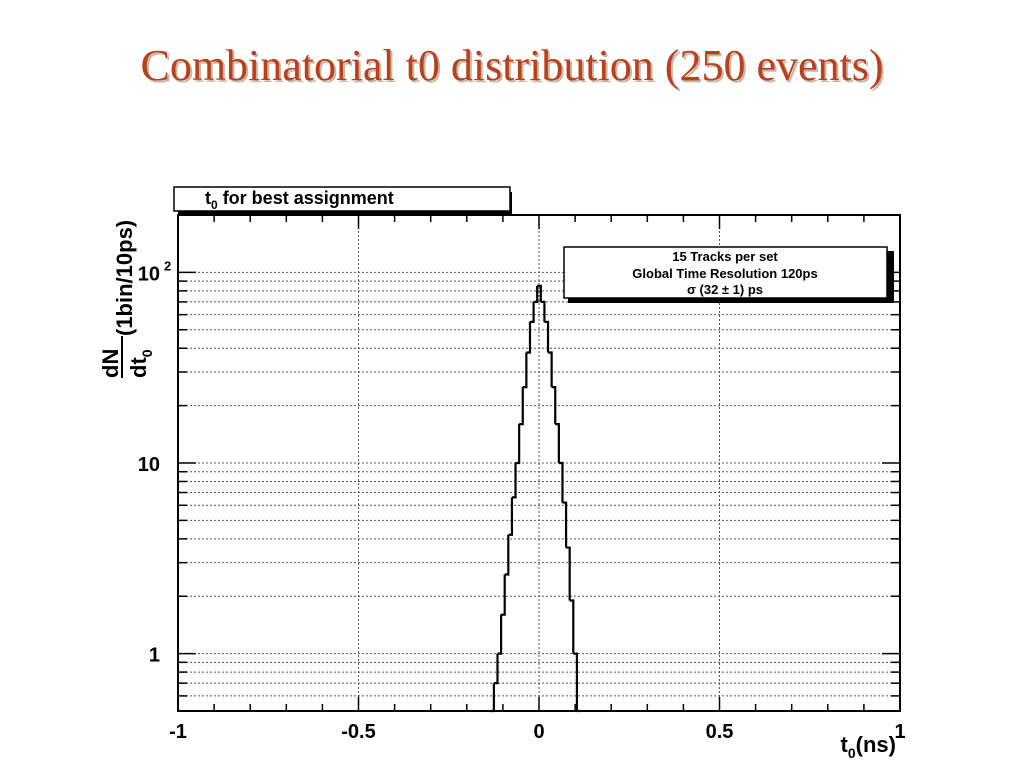  What do you see at coordinates (358, 732) in the screenshot?
I see `x-tick-label: -0.5` at bounding box center [358, 732].